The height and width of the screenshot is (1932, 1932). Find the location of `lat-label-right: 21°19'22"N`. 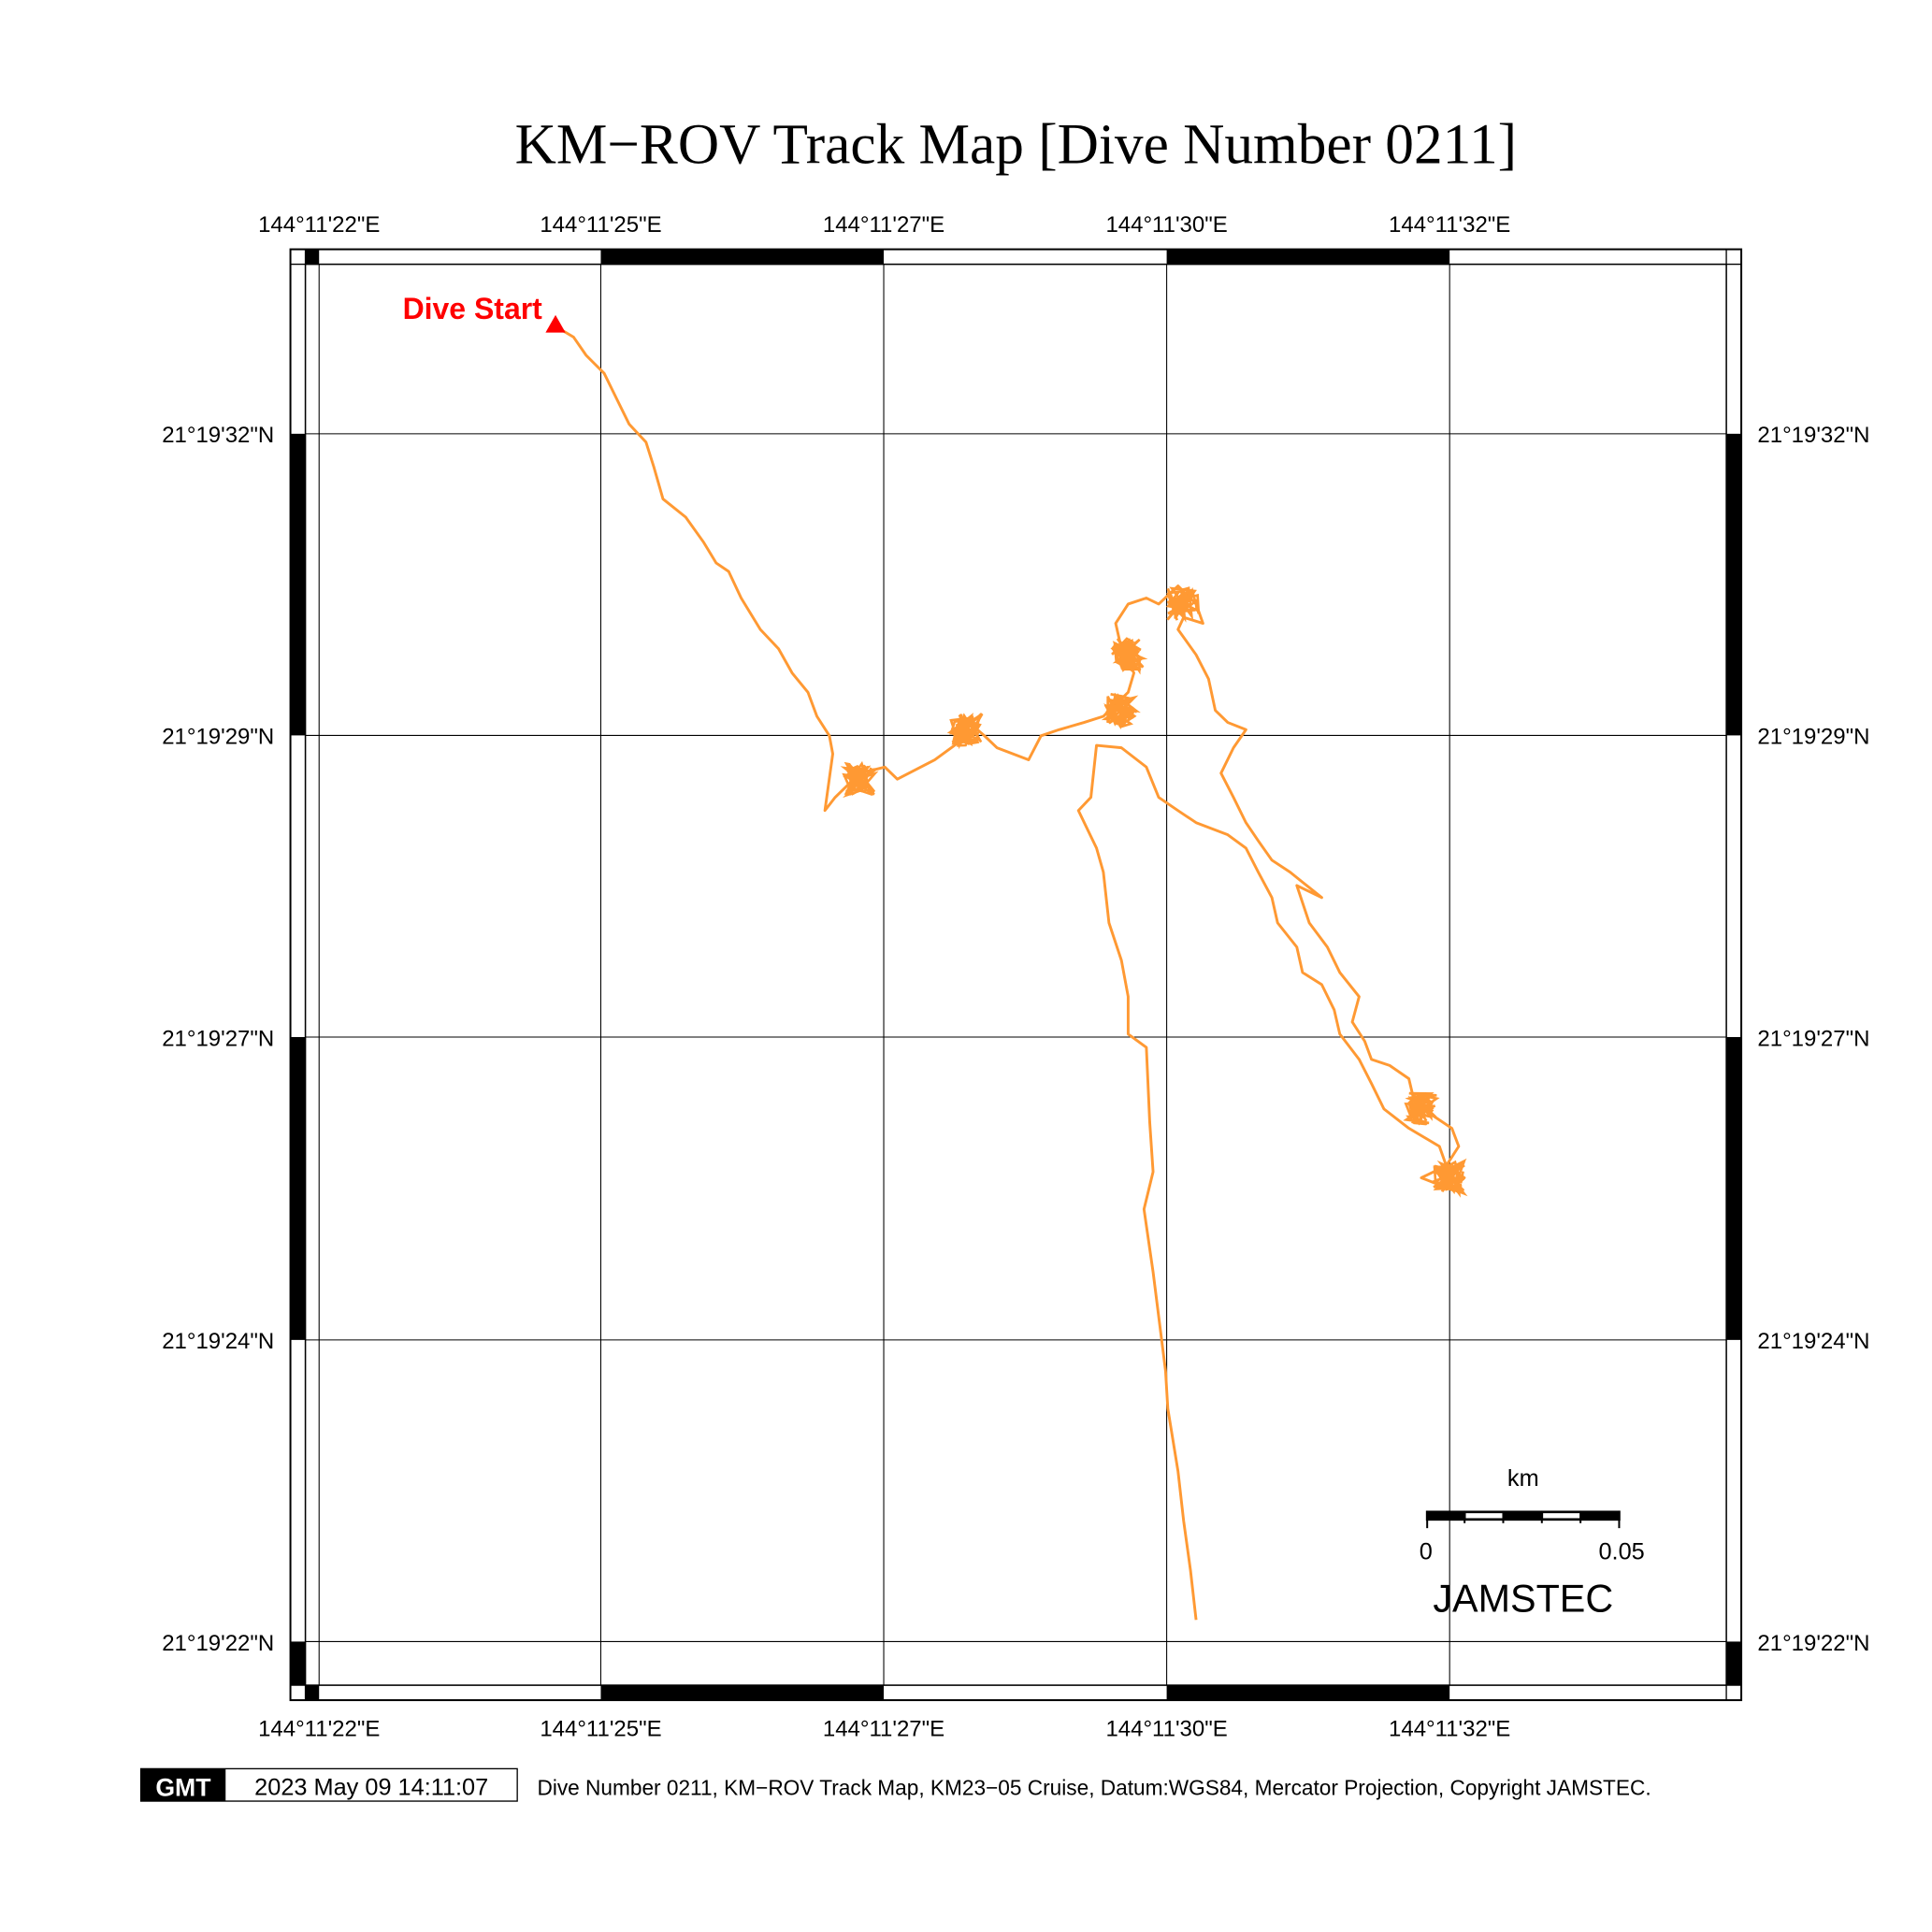

lat-label-right: 21°19'22"N is located at coordinates (1813, 1643).